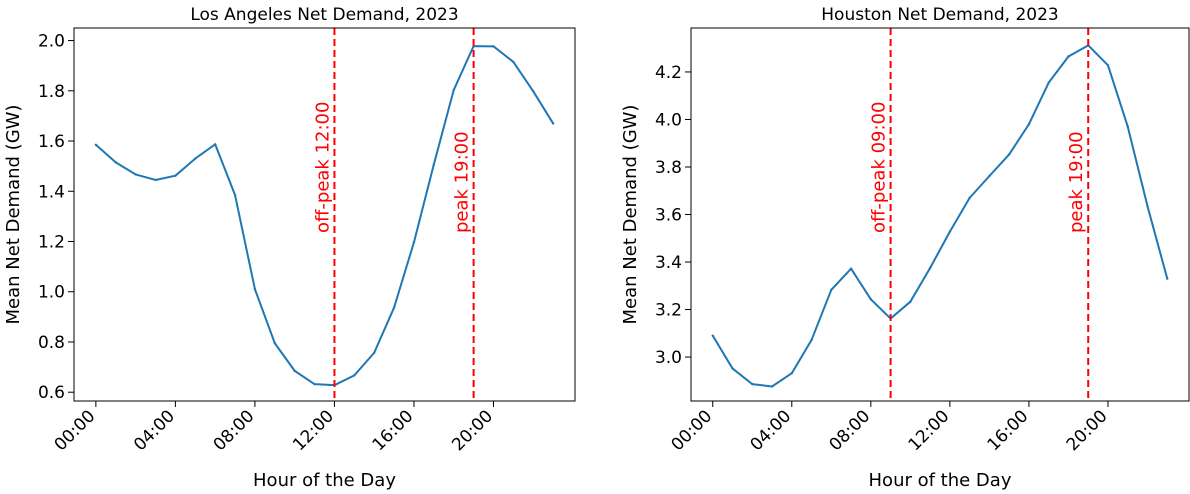 The width and height of the screenshot is (1190, 494). Describe the element at coordinates (939, 15) in the screenshot. I see `chart-title: Houston Net Demand, 2023` at that location.